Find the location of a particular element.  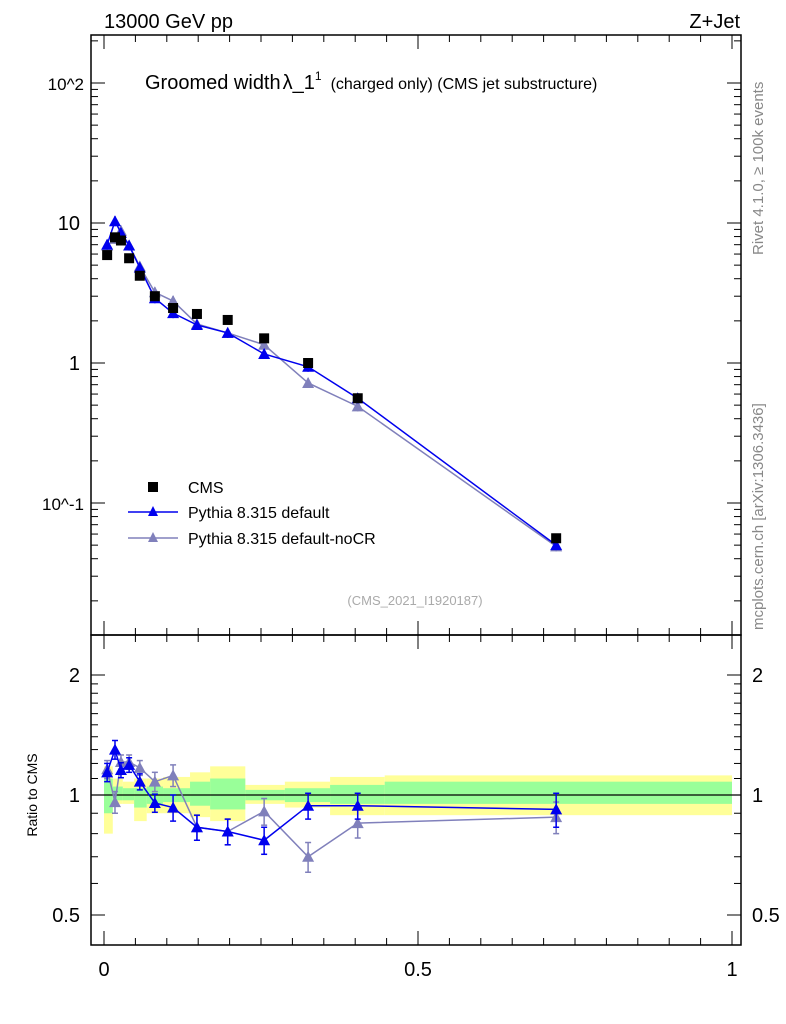

title-sup: 1 is located at coordinates (318, 76).